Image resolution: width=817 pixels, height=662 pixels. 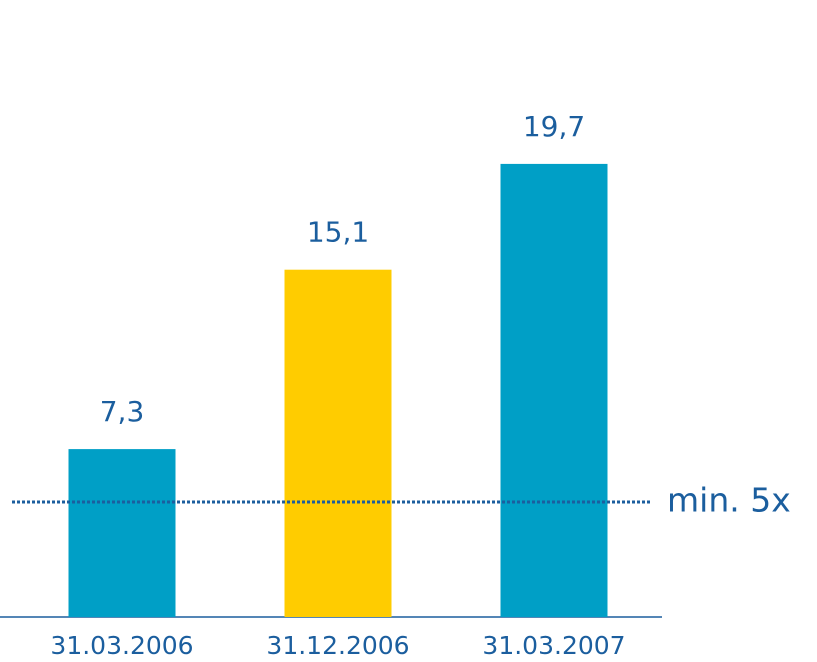 What do you see at coordinates (122, 411) in the screenshot?
I see `value-label: 7,3` at bounding box center [122, 411].